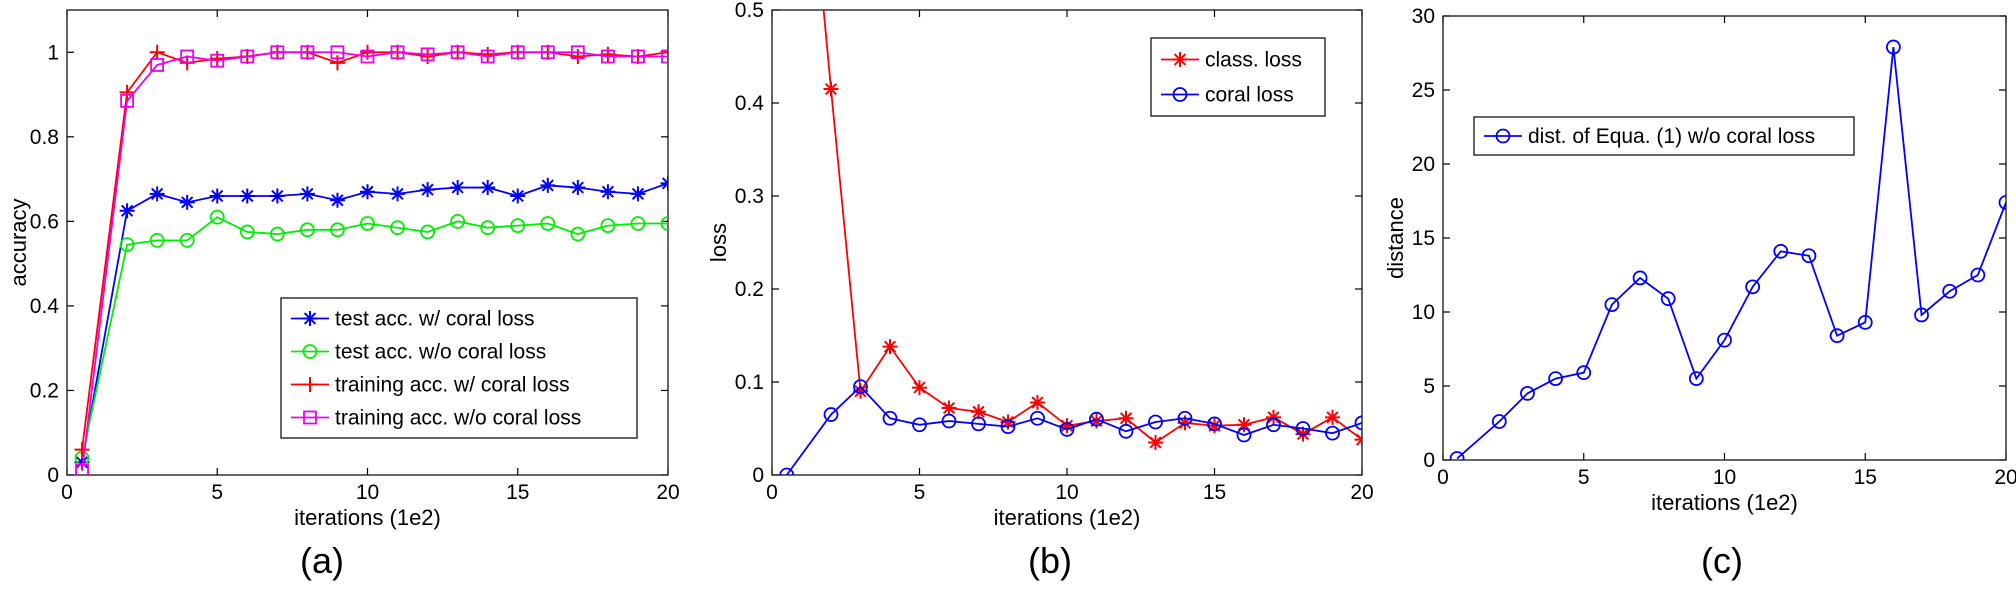 Image resolution: width=2016 pixels, height=589 pixels. What do you see at coordinates (718, 242) in the screenshot?
I see `y-axis-label: loss` at bounding box center [718, 242].